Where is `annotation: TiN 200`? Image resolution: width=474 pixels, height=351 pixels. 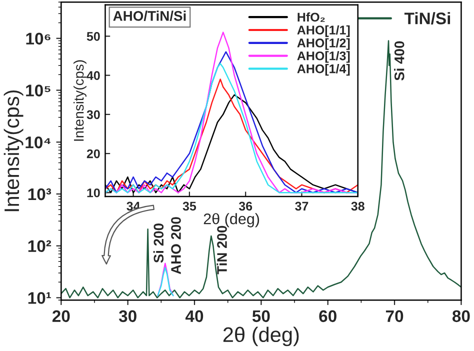 annotation: TiN 200 is located at coordinates (221, 250).